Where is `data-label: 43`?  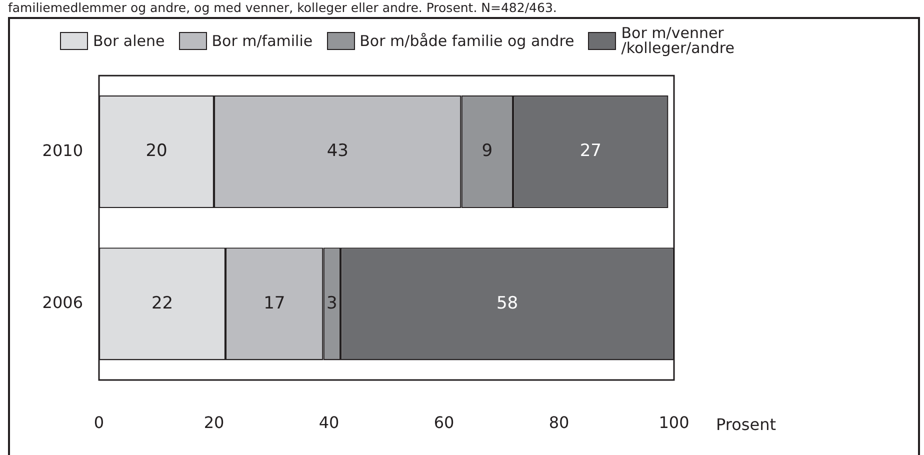
data-label: 43 is located at coordinates (337, 151).